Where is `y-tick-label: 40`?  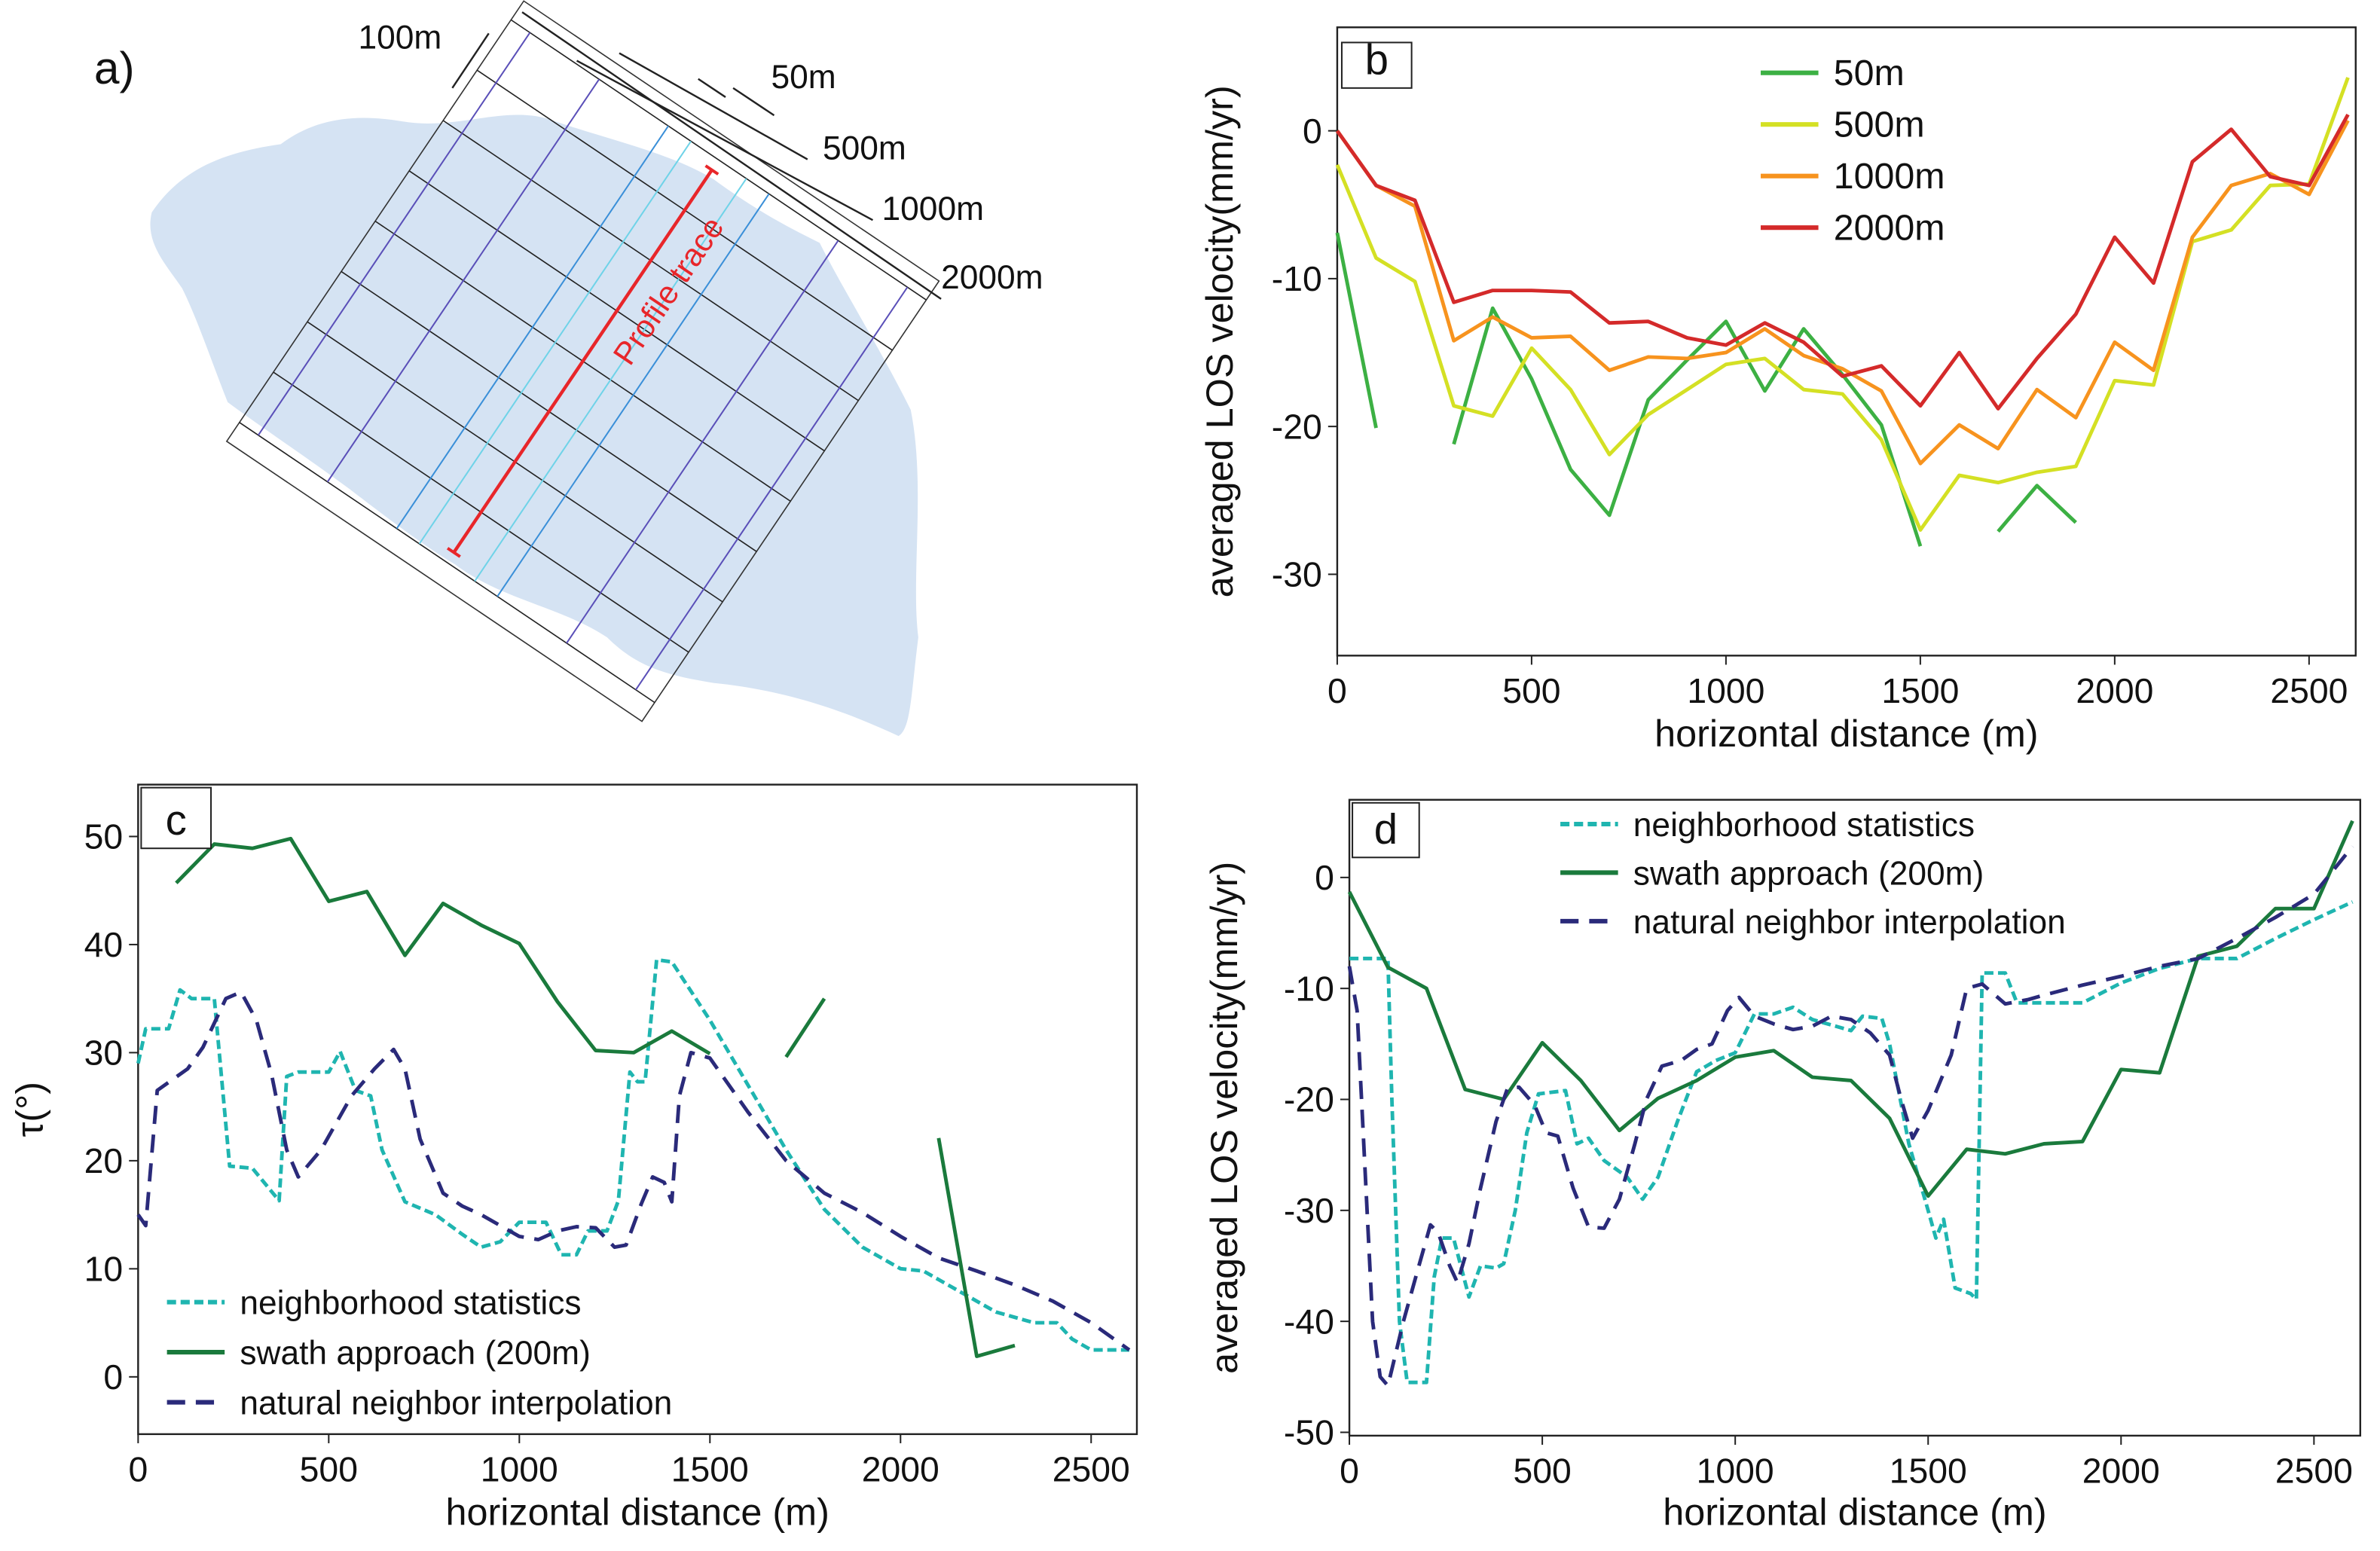
y-tick-label: 40 is located at coordinates (104, 944).